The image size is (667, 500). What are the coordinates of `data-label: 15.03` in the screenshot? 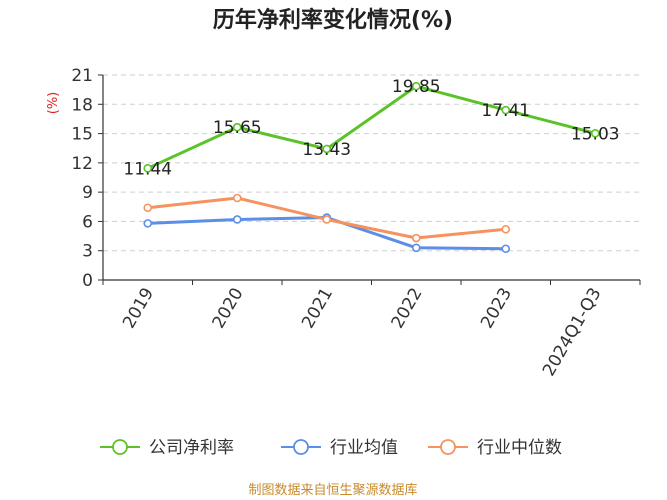 It's located at (595, 134).